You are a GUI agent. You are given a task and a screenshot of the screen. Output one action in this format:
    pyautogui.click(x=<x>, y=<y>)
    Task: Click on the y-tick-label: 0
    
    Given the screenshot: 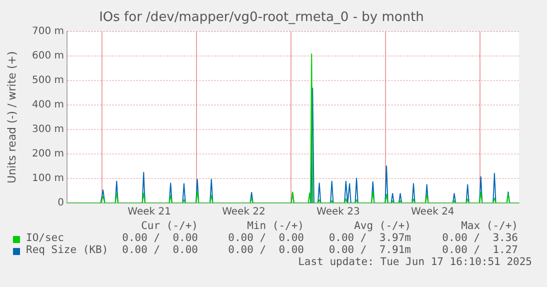 What is the action you would take?
    pyautogui.click(x=61, y=203)
    